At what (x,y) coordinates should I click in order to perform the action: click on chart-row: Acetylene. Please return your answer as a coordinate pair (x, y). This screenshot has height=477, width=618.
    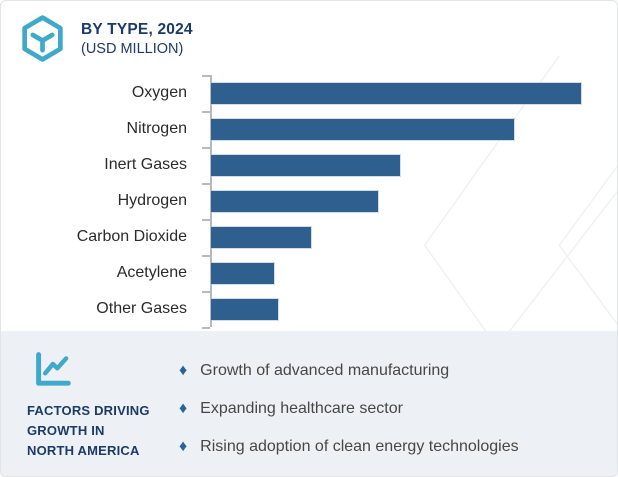
    Looking at the image, I should click on (308, 273).